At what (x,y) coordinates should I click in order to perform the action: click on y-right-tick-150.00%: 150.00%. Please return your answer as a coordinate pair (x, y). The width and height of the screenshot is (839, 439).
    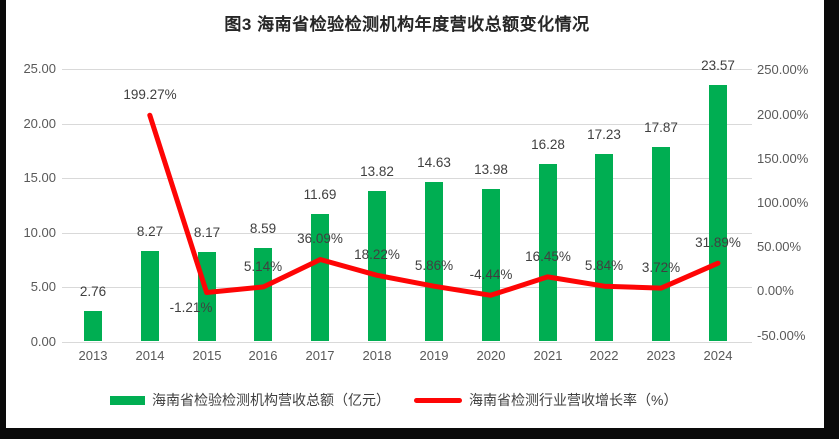
    Looking at the image, I should click on (783, 158).